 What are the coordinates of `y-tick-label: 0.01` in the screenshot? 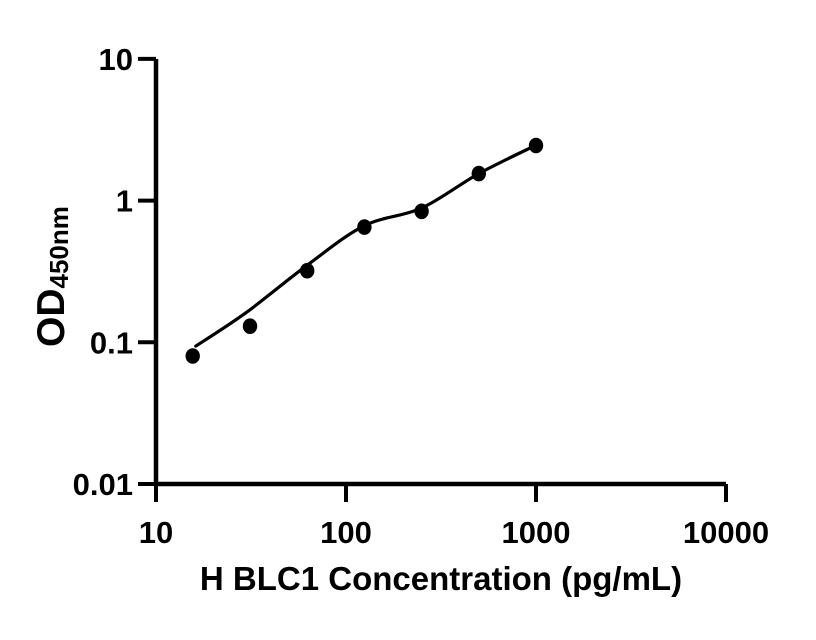 It's located at (103, 484).